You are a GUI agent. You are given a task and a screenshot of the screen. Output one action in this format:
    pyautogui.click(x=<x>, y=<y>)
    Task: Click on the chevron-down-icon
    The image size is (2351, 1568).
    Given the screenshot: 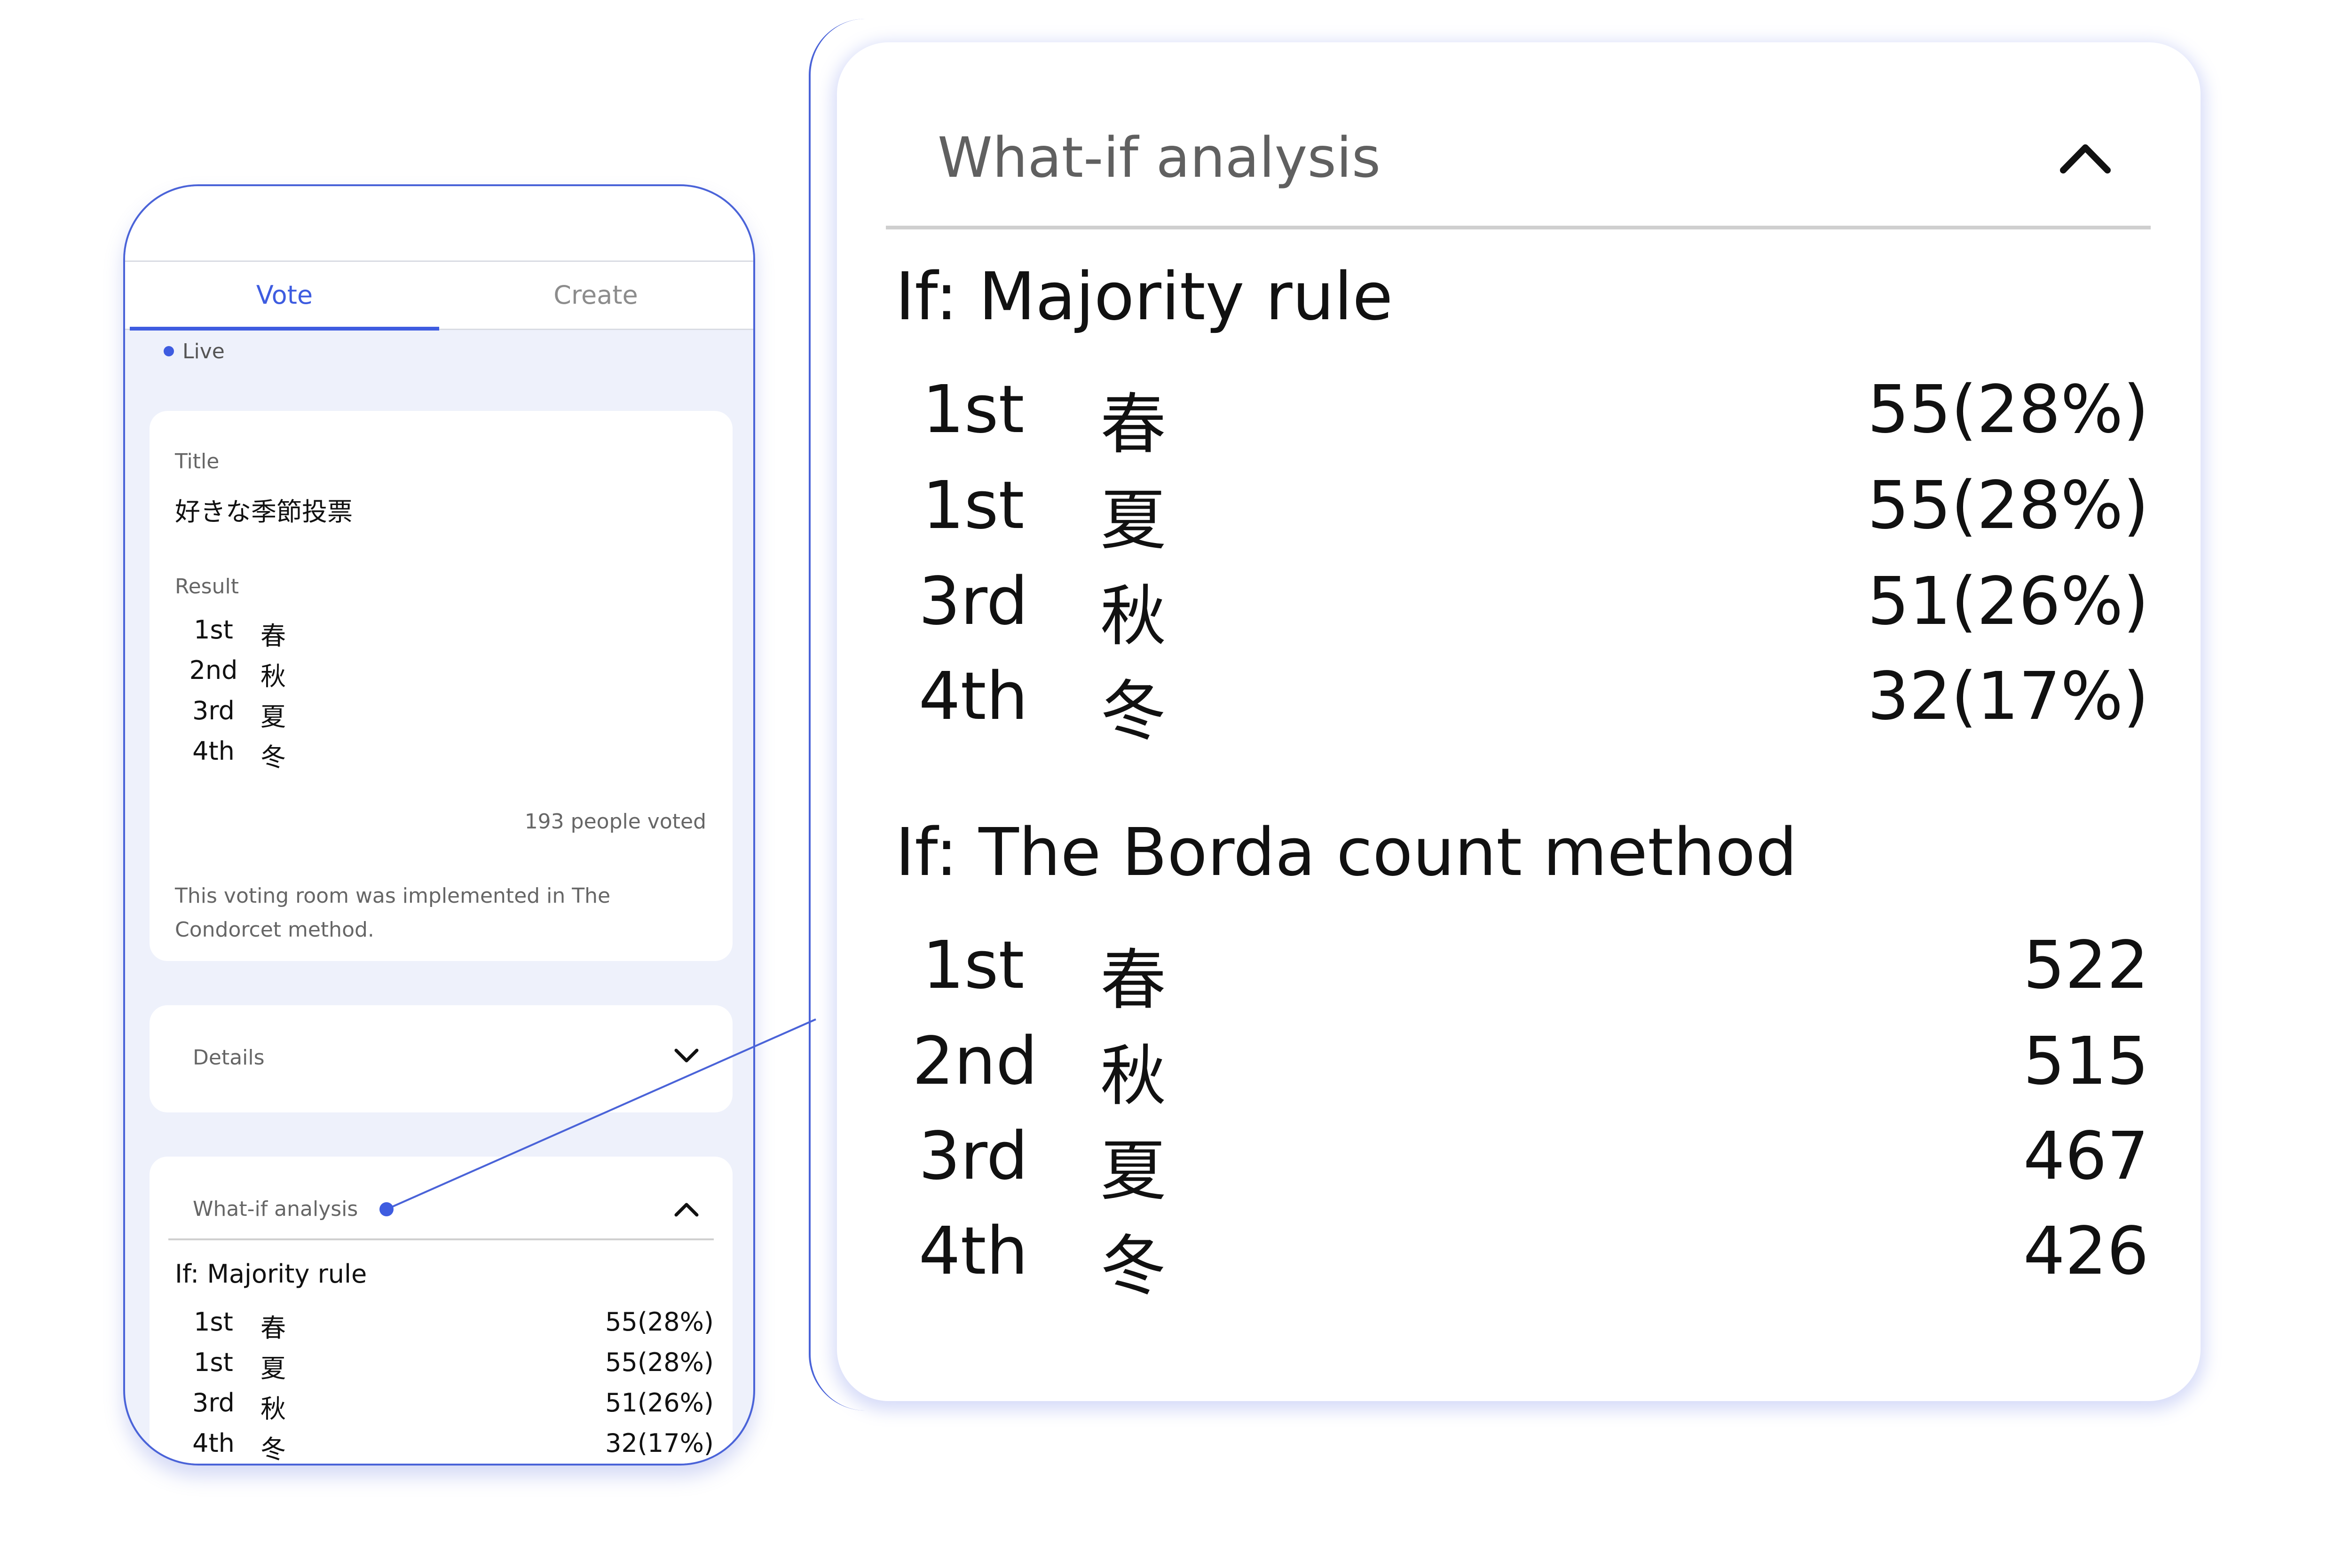 What is the action you would take?
    pyautogui.click(x=686, y=1056)
    